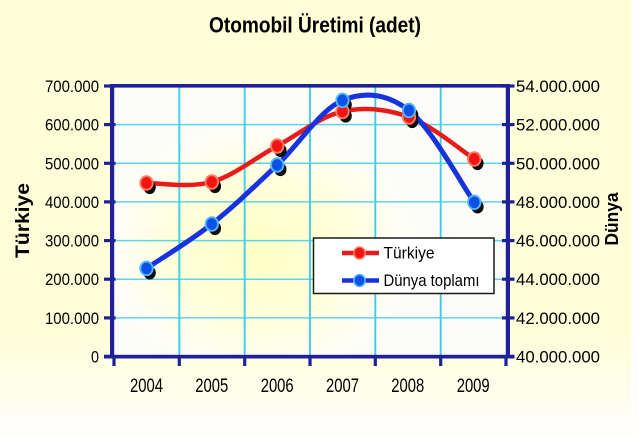  I want to click on svg-text: Dünya toplamı, so click(432, 280).